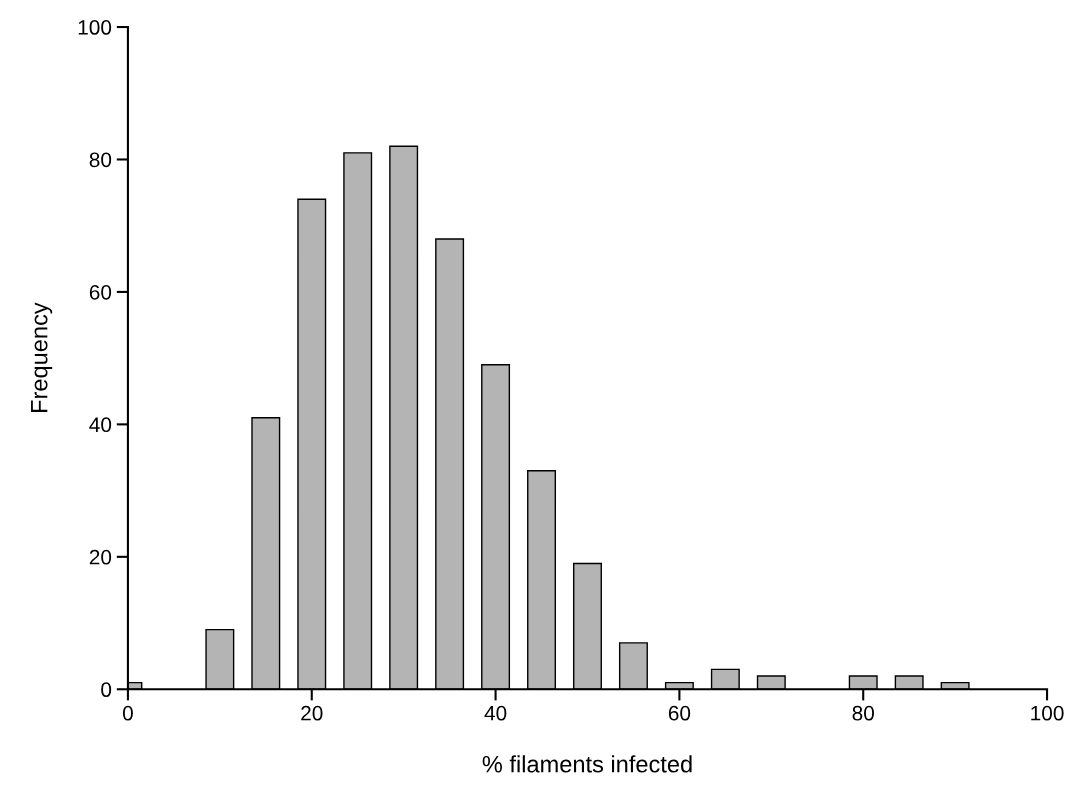 The height and width of the screenshot is (795, 1075). What do you see at coordinates (100, 160) in the screenshot?
I see `y-tick-label: 80` at bounding box center [100, 160].